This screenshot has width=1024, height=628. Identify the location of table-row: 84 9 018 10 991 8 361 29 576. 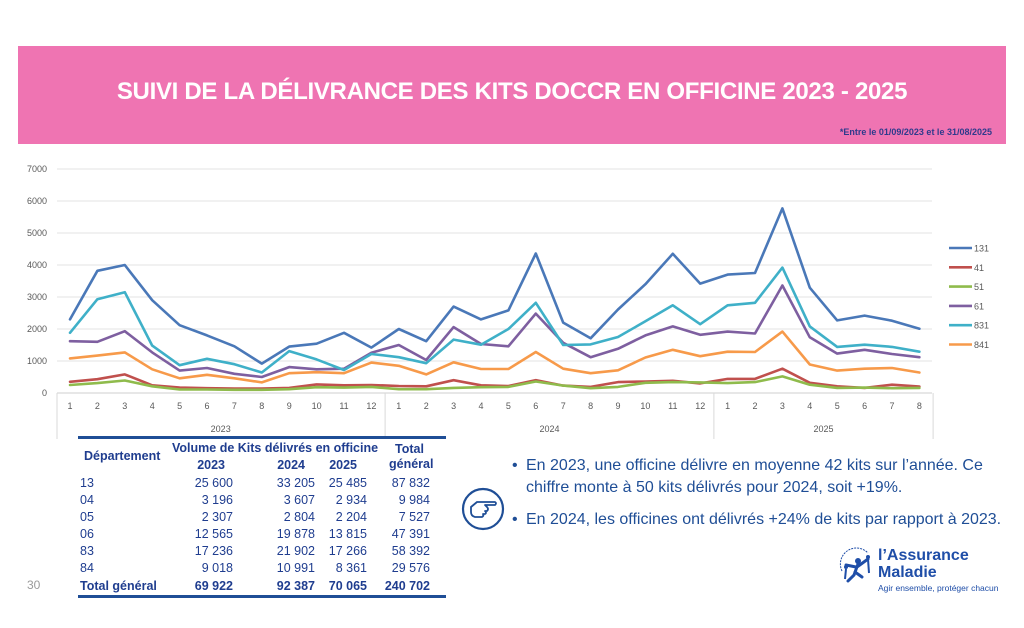
(263, 569).